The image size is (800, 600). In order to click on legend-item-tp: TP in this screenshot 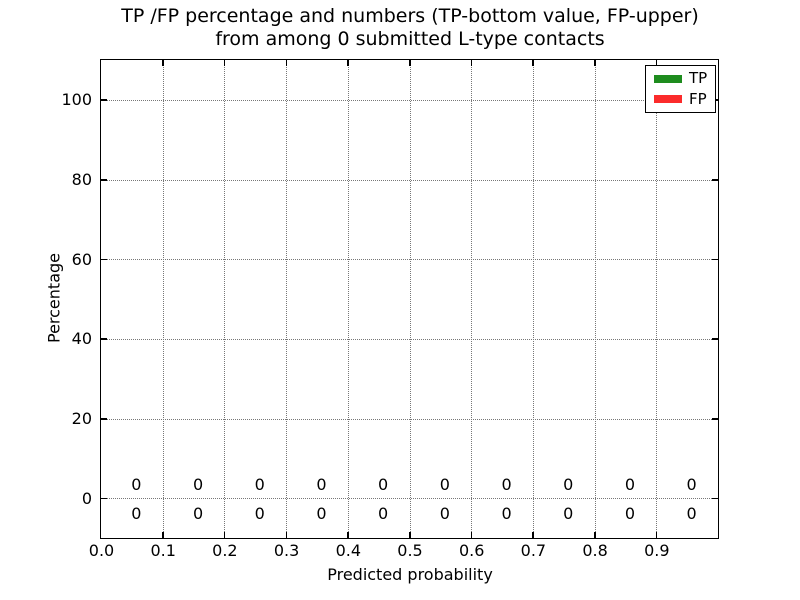, I will do `click(680, 78)`.